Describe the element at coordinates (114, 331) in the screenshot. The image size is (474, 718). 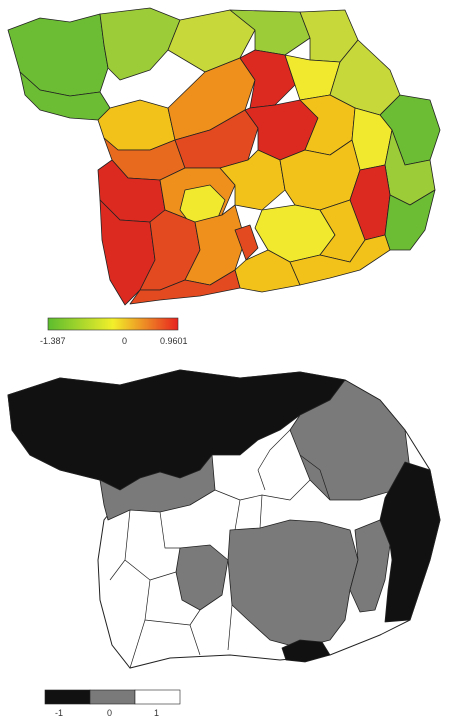
I see `legend-continuous: -1.387 0 0.9601` at that location.